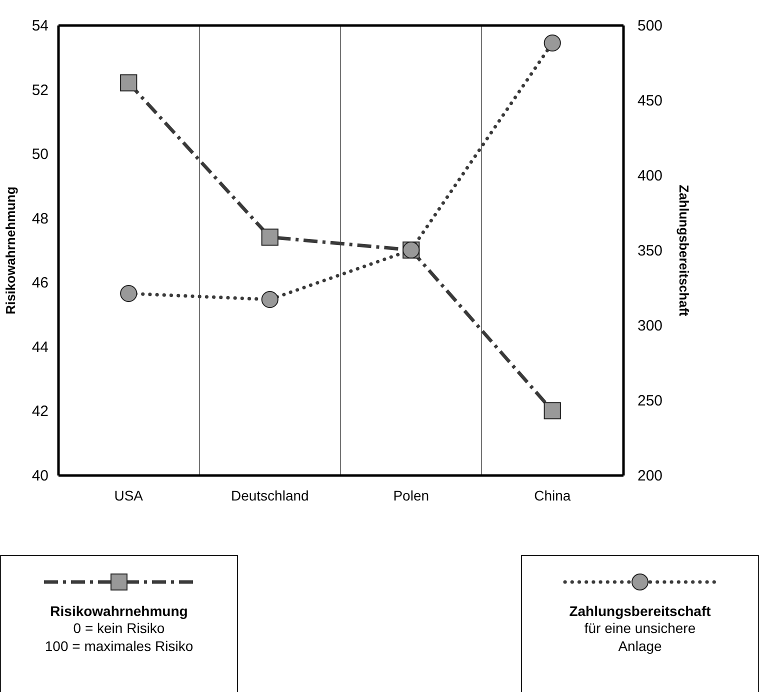 The width and height of the screenshot is (759, 692). What do you see at coordinates (119, 637) in the screenshot?
I see `text: 0 = kein Risiko 100 = maximales Risiko` at bounding box center [119, 637].